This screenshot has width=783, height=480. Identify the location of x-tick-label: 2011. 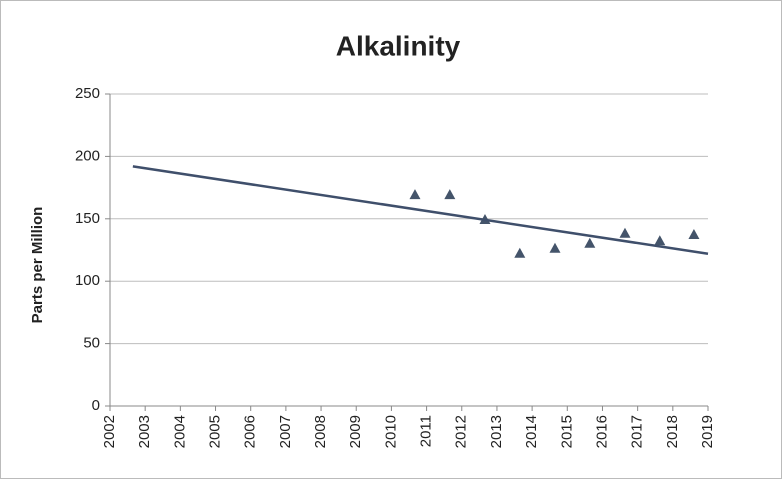
(426, 431).